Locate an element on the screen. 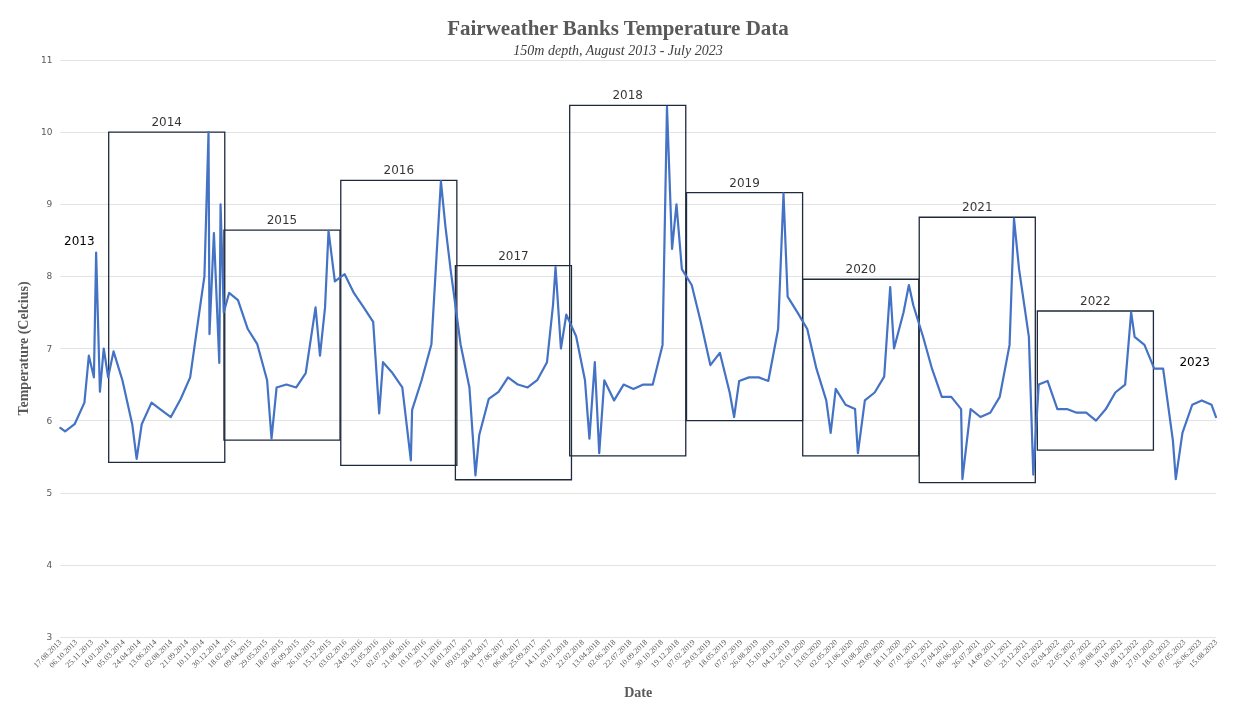  annotation: 2022 is located at coordinates (1095, 300).